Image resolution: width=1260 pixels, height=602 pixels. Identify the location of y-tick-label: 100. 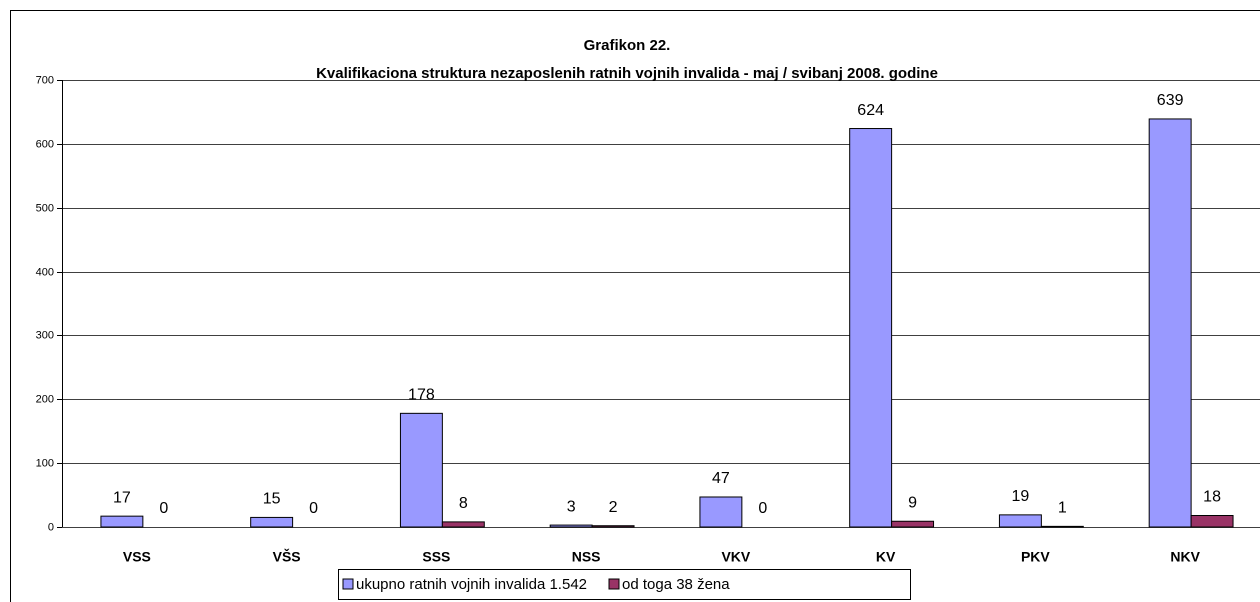
(45, 463).